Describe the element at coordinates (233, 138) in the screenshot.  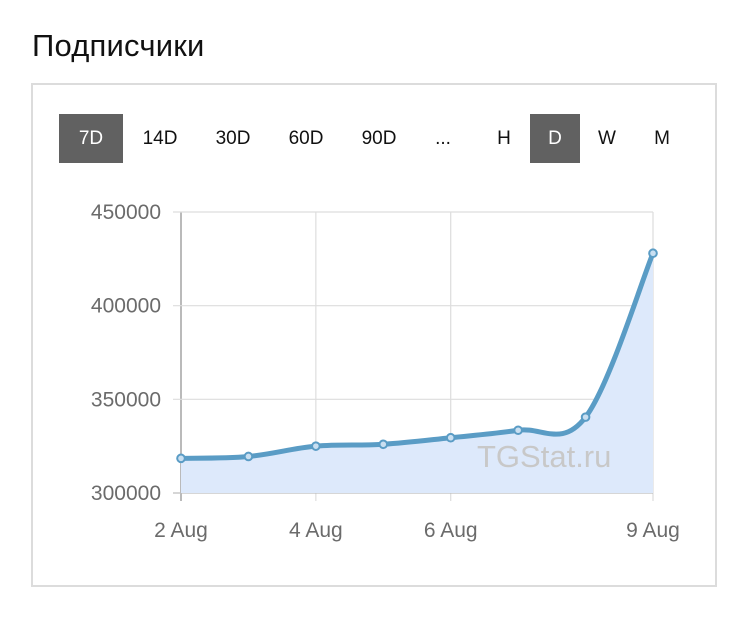
I see `range-button-30d: 30D` at that location.